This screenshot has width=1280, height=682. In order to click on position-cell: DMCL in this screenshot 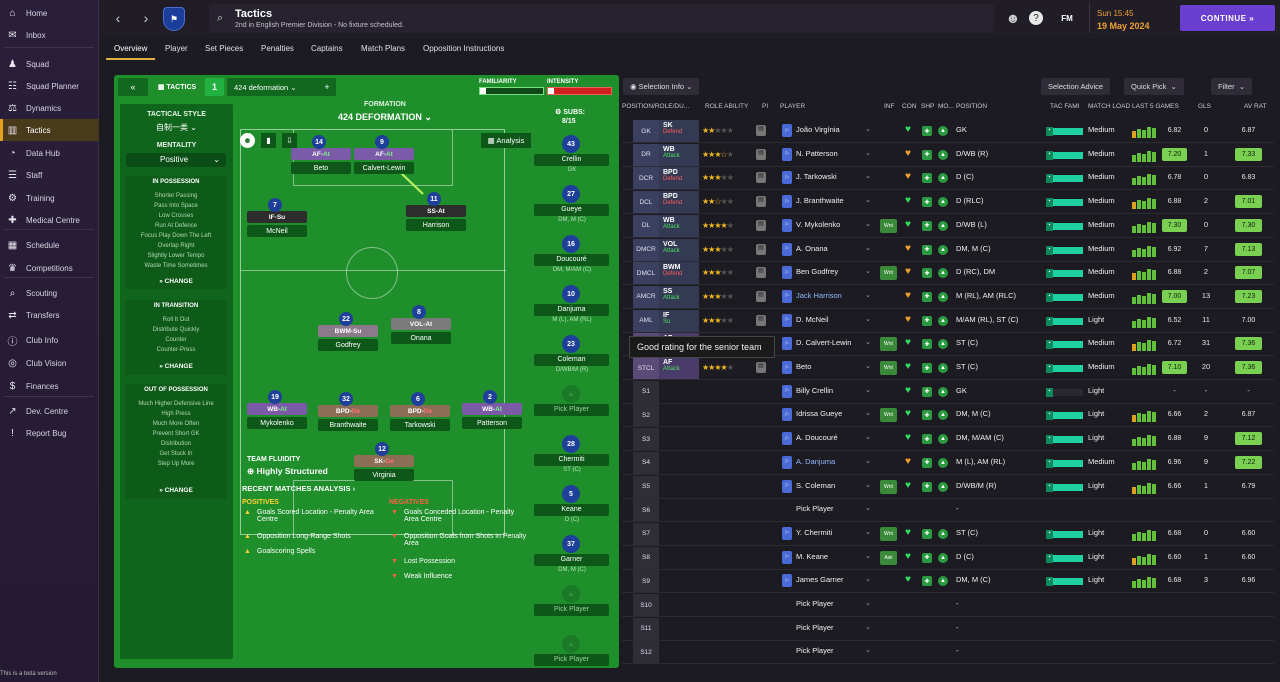, I will do `click(646, 273)`.